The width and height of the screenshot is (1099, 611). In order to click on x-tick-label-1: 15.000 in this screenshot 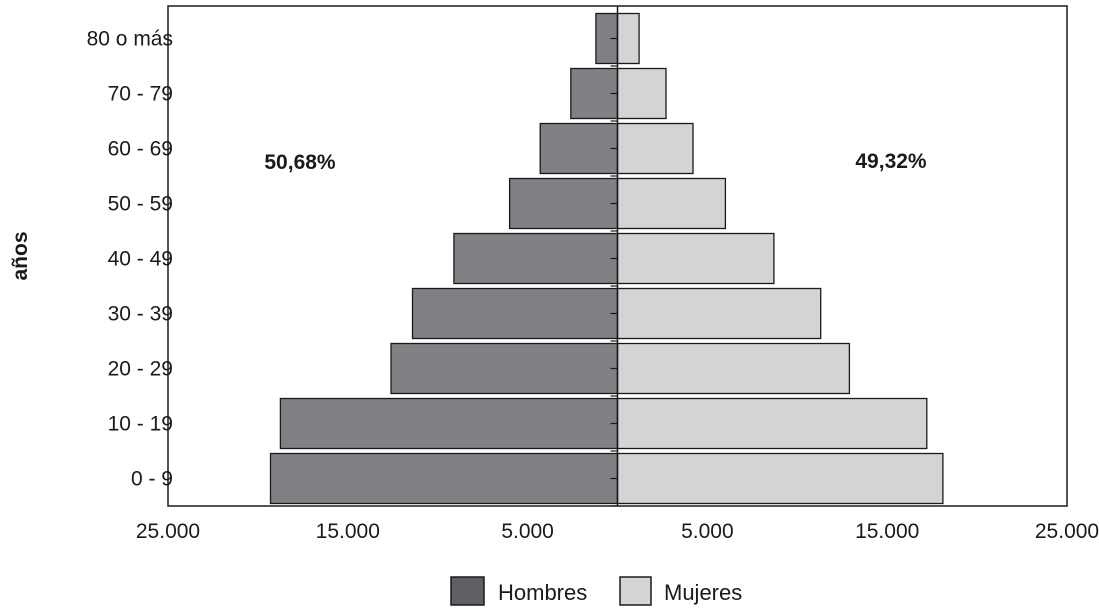, I will do `click(348, 531)`.